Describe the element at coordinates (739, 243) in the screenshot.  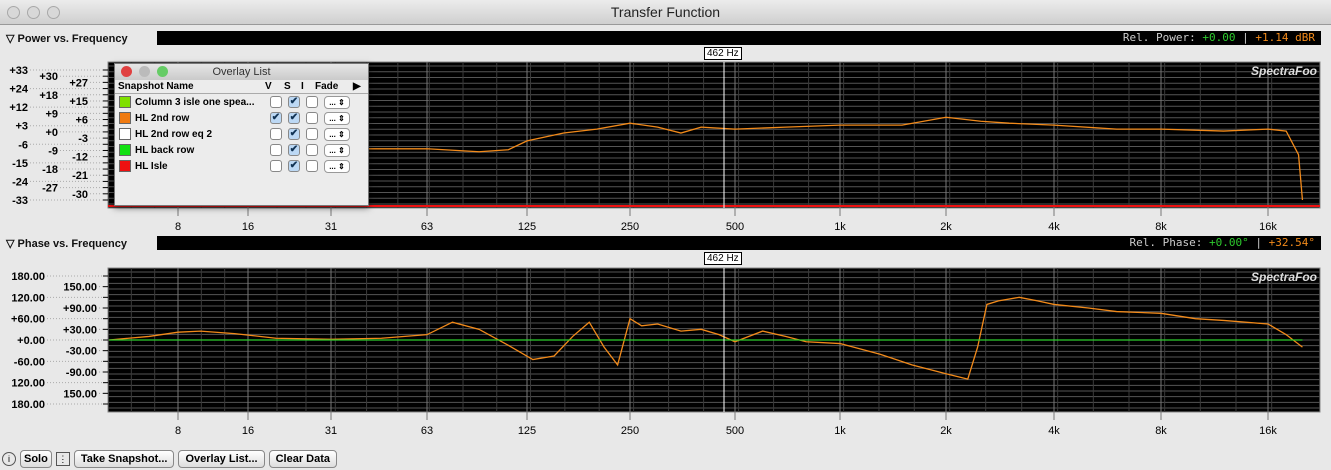
I see `phase-readout: Rel. Phase: +0.00° | +32.54°` at that location.